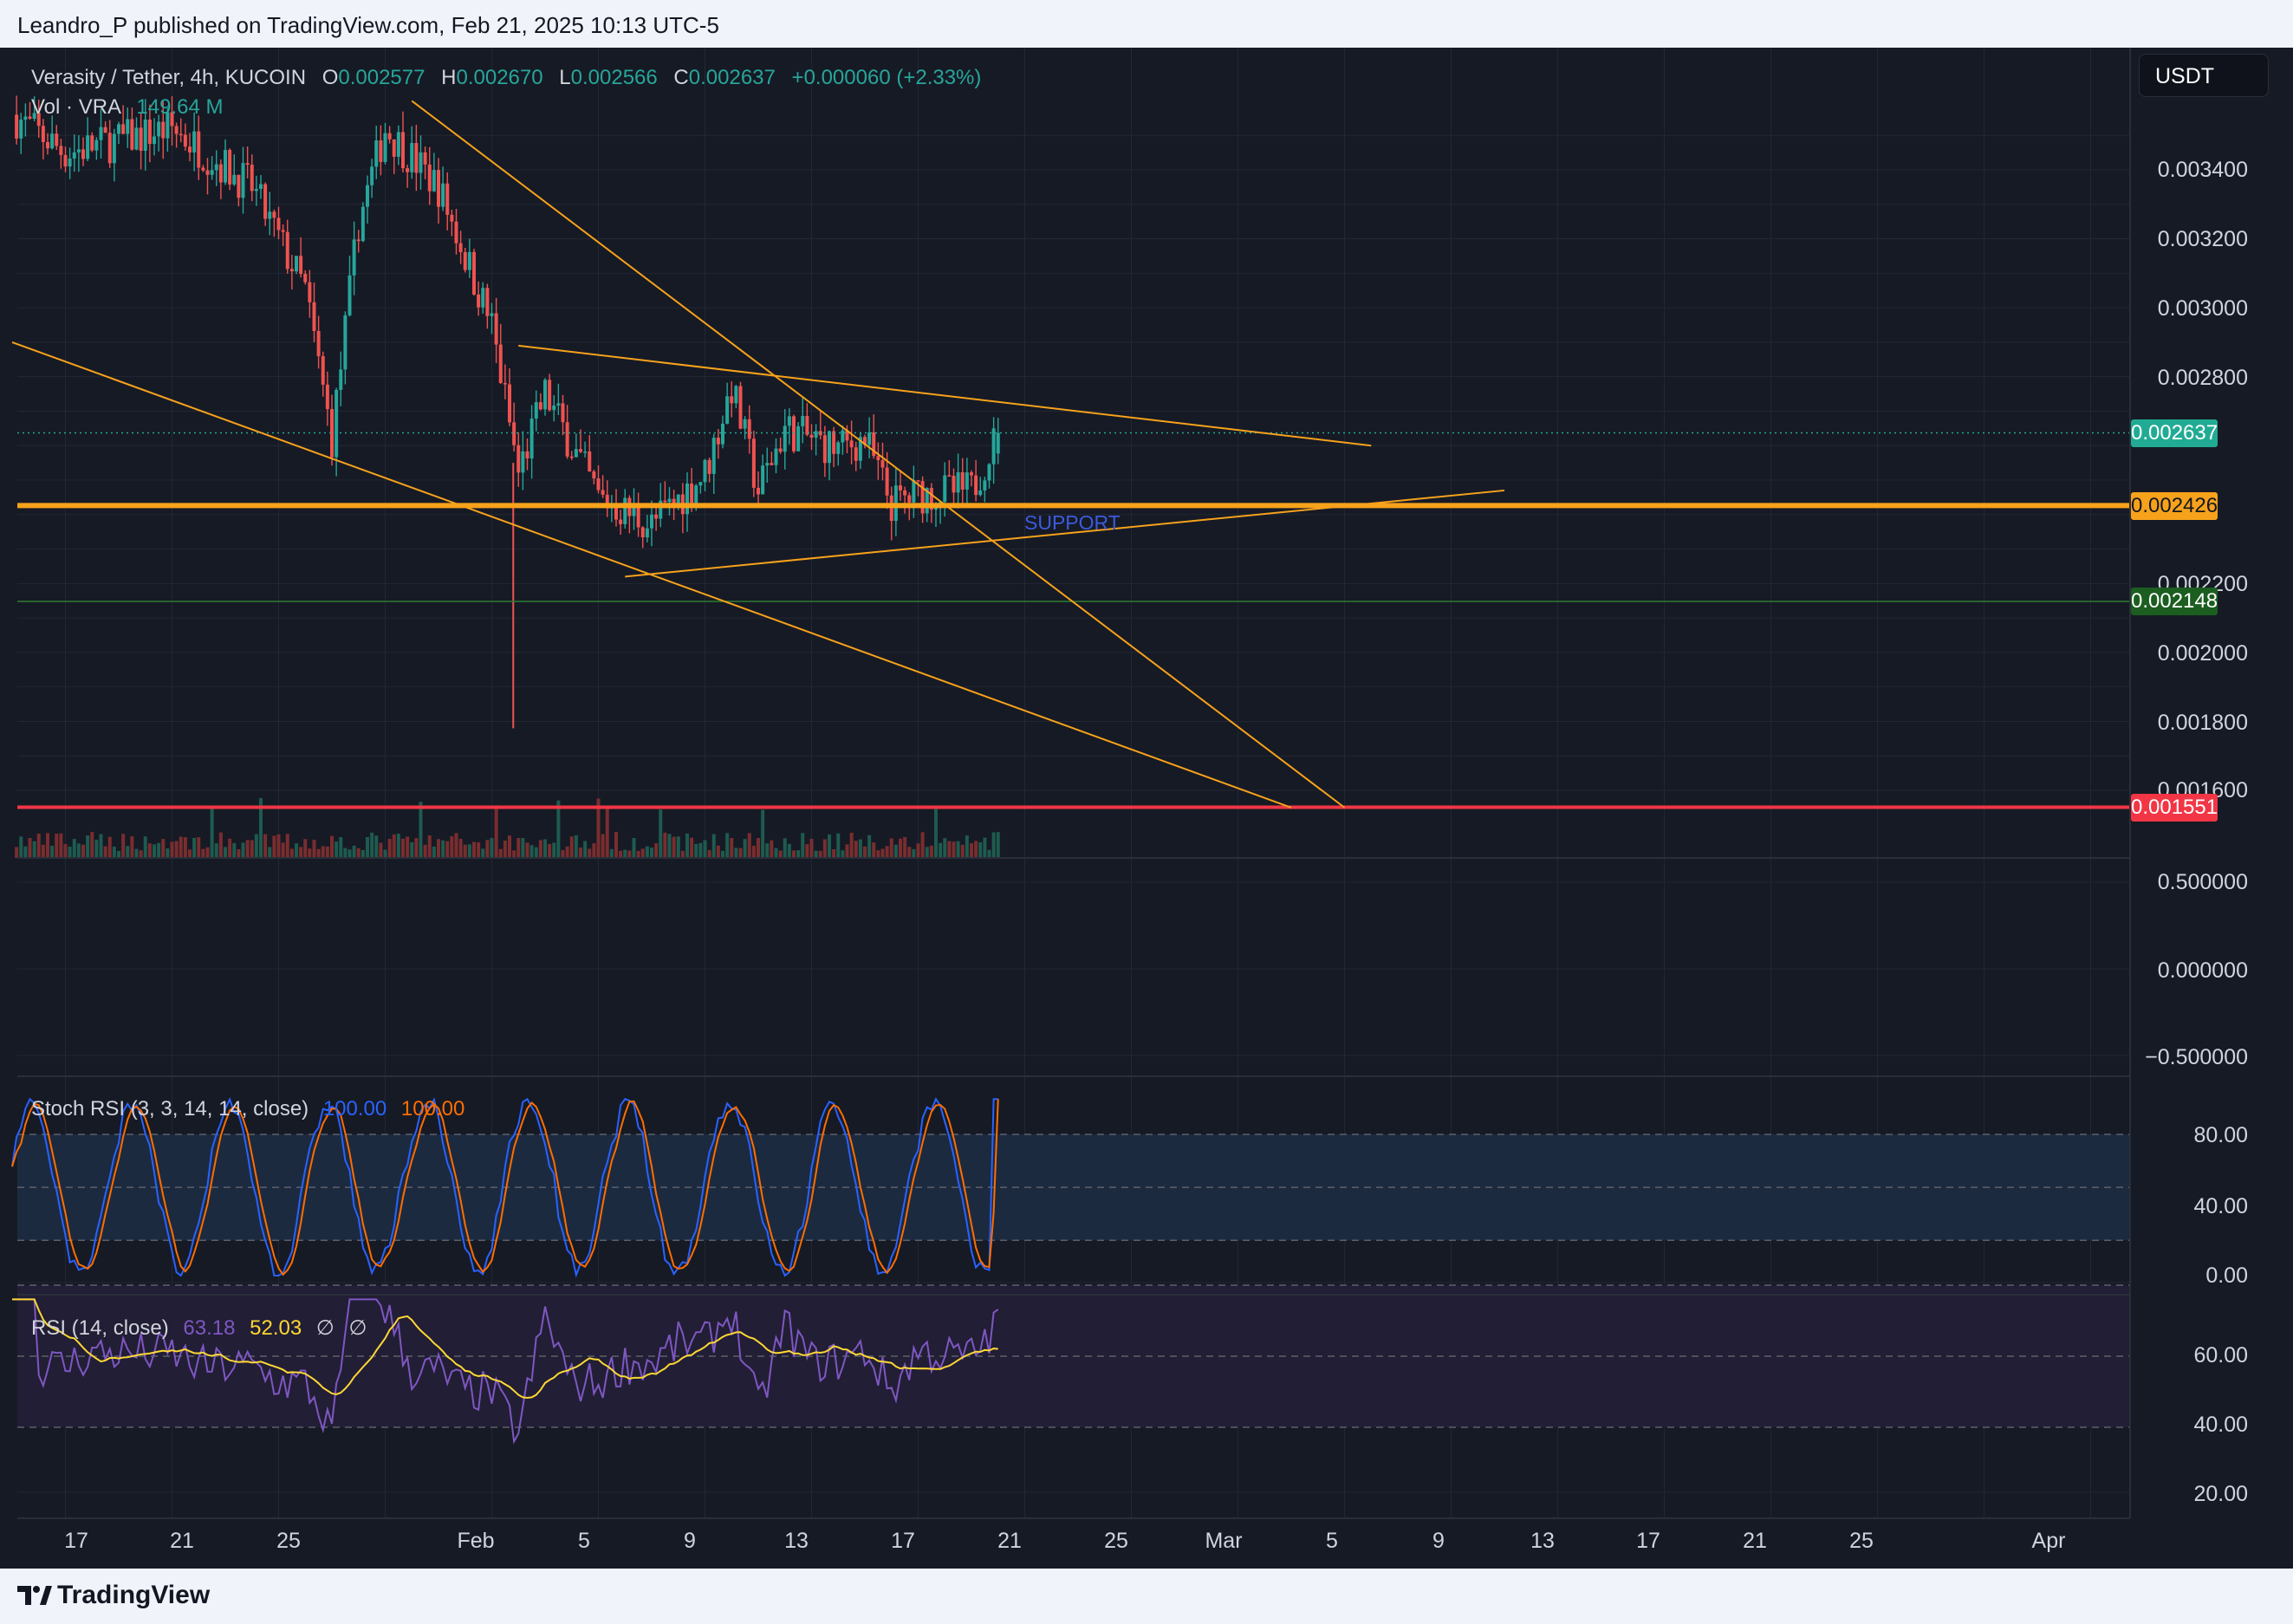 The image size is (2293, 1624). I want to click on rsi-tick: 40.00, so click(2220, 1425).